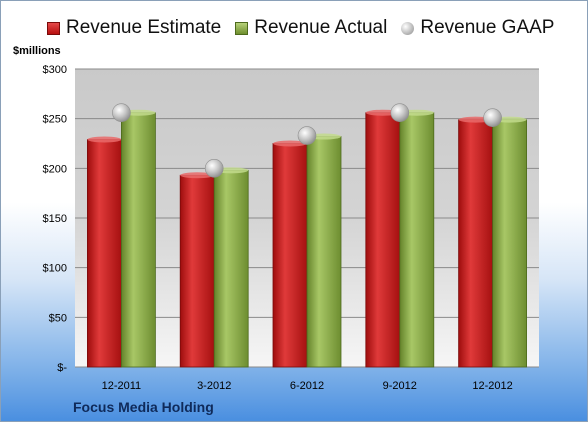 This screenshot has height=422, width=588. What do you see at coordinates (307, 386) in the screenshot?
I see `x-tick-label: 6-2012` at bounding box center [307, 386].